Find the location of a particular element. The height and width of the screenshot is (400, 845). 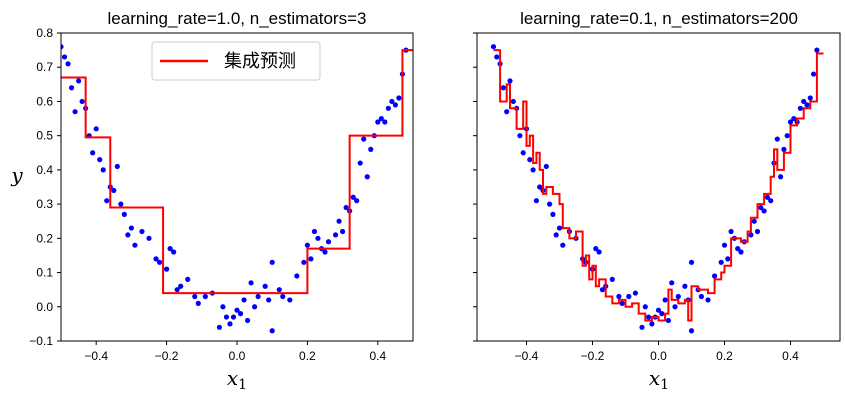

x-tick-label: 0.4 is located at coordinates (790, 356).